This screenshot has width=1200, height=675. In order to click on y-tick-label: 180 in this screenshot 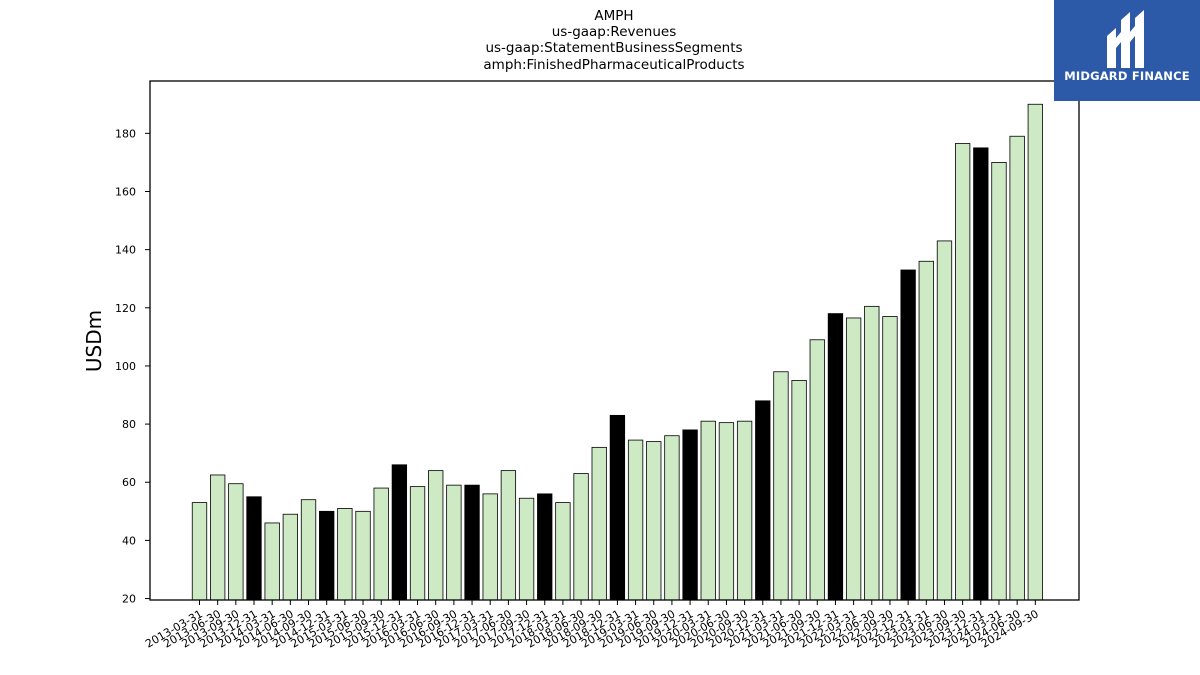, I will do `click(125, 133)`.